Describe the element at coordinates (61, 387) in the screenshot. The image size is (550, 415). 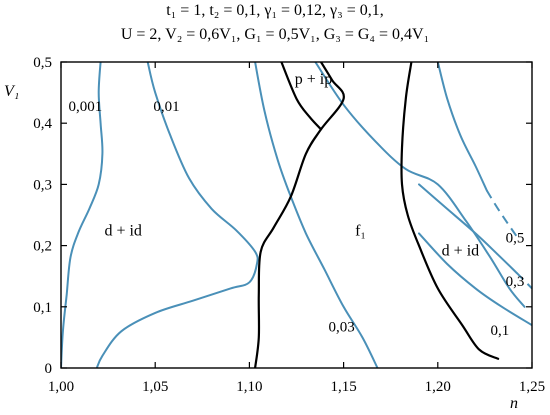
I see `x-tick-label: 1,00` at that location.